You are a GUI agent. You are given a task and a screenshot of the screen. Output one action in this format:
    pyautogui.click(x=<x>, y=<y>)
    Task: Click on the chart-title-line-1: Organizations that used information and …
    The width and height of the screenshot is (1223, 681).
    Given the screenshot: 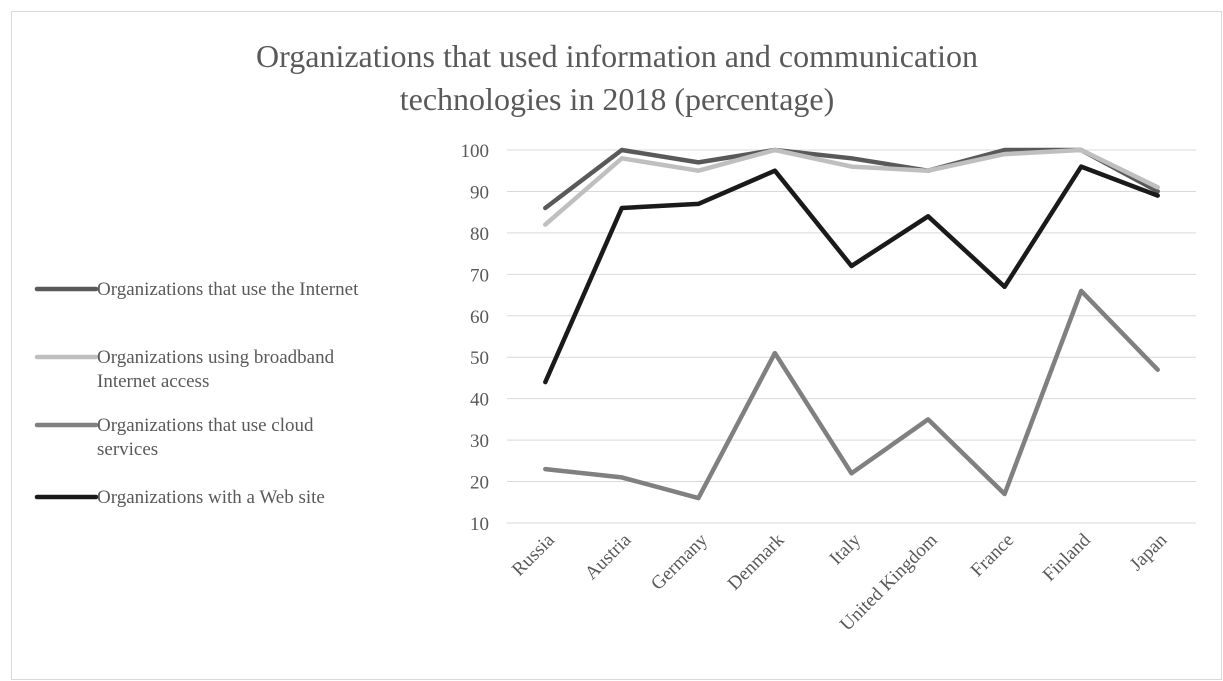 What is the action you would take?
    pyautogui.click(x=617, y=56)
    